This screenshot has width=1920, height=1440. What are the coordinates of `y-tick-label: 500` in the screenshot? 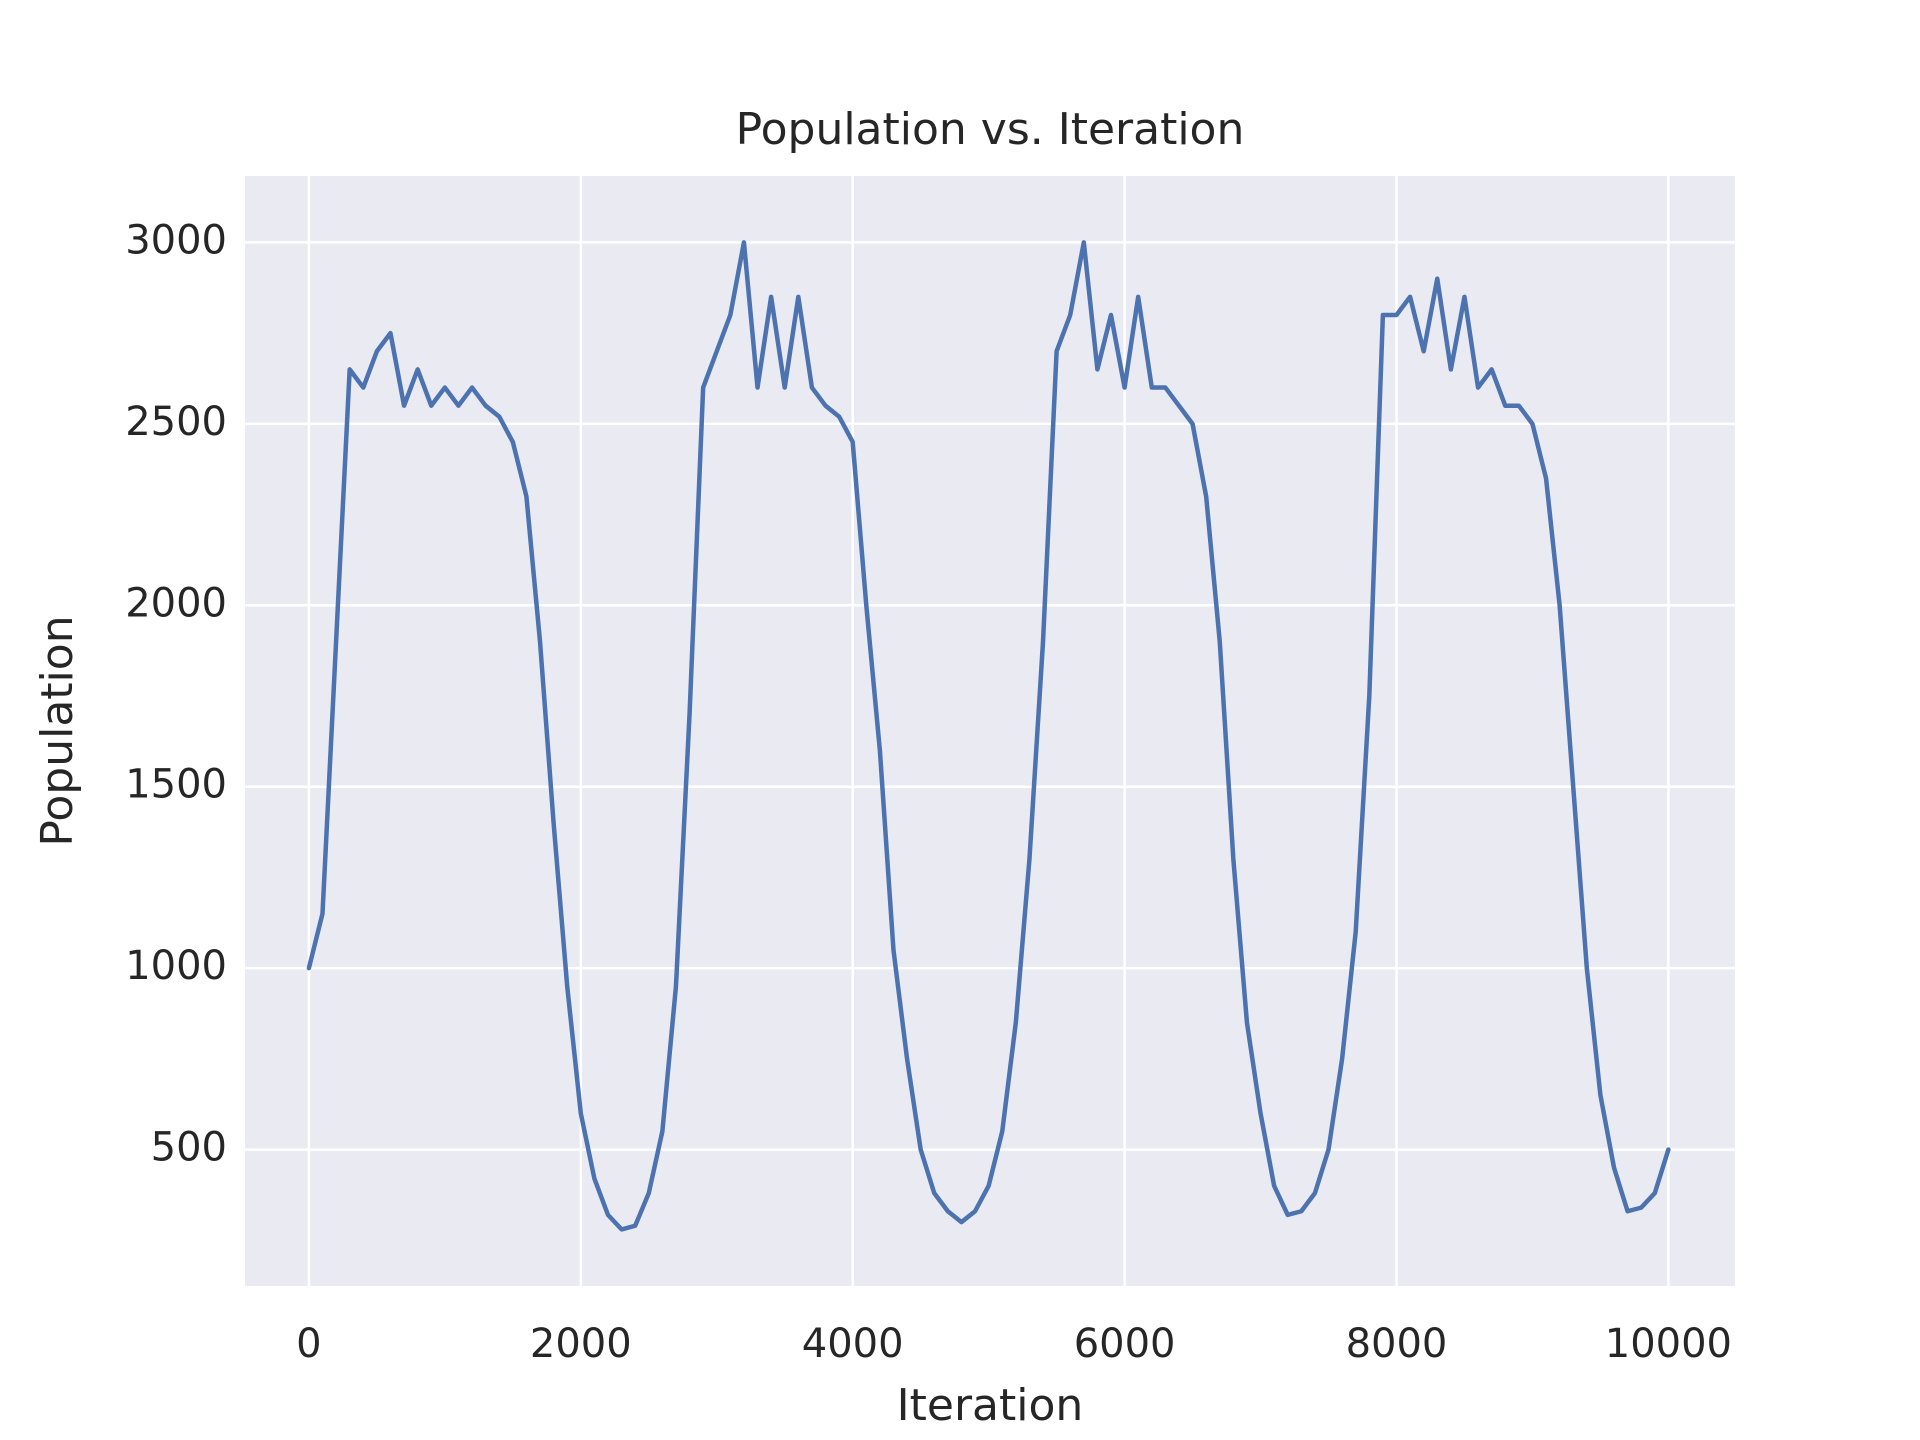 It's located at (189, 1148).